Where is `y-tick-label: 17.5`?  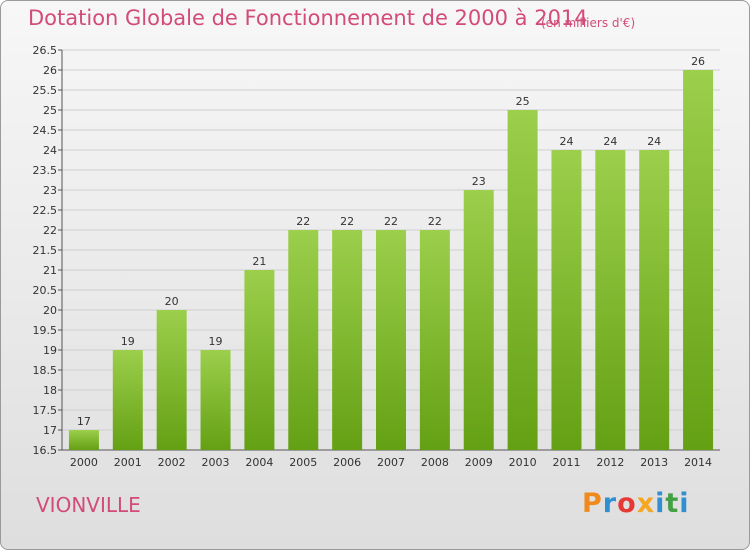 y-tick-label: 17.5 is located at coordinates (45, 410).